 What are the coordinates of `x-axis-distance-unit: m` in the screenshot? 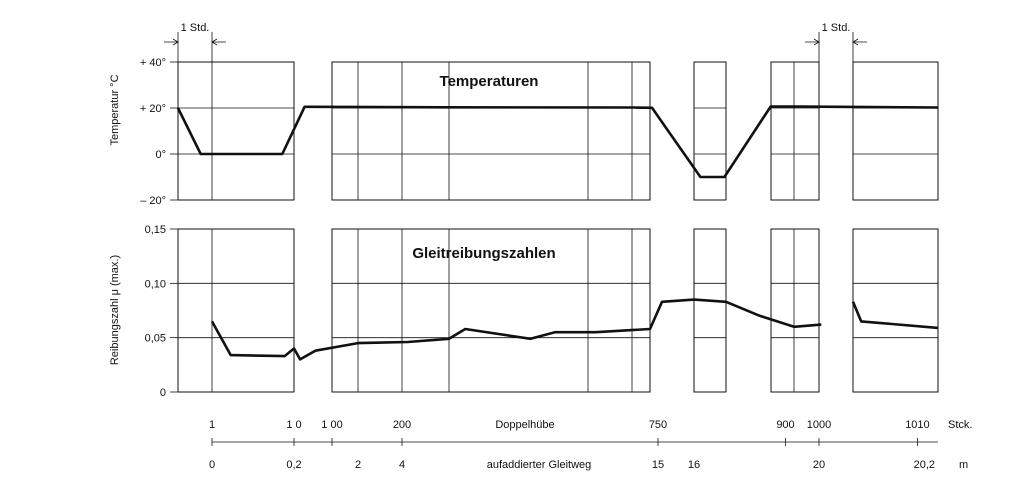 It's located at (963, 465).